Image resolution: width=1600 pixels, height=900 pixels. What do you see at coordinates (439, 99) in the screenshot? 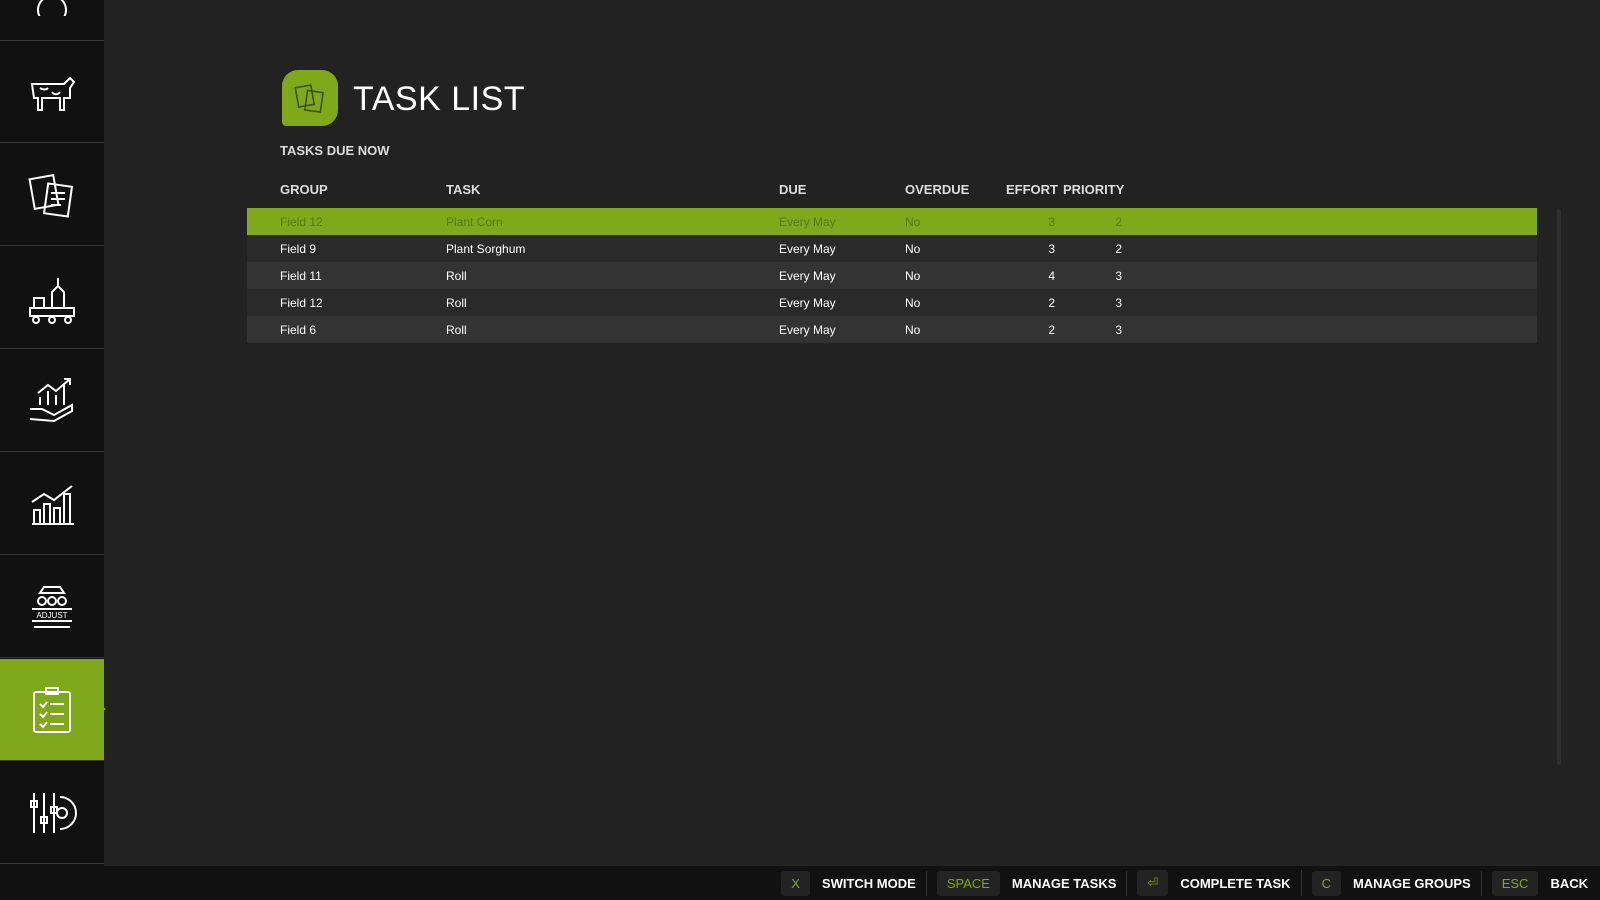
I see `page-title: TASK LIST` at bounding box center [439, 99].